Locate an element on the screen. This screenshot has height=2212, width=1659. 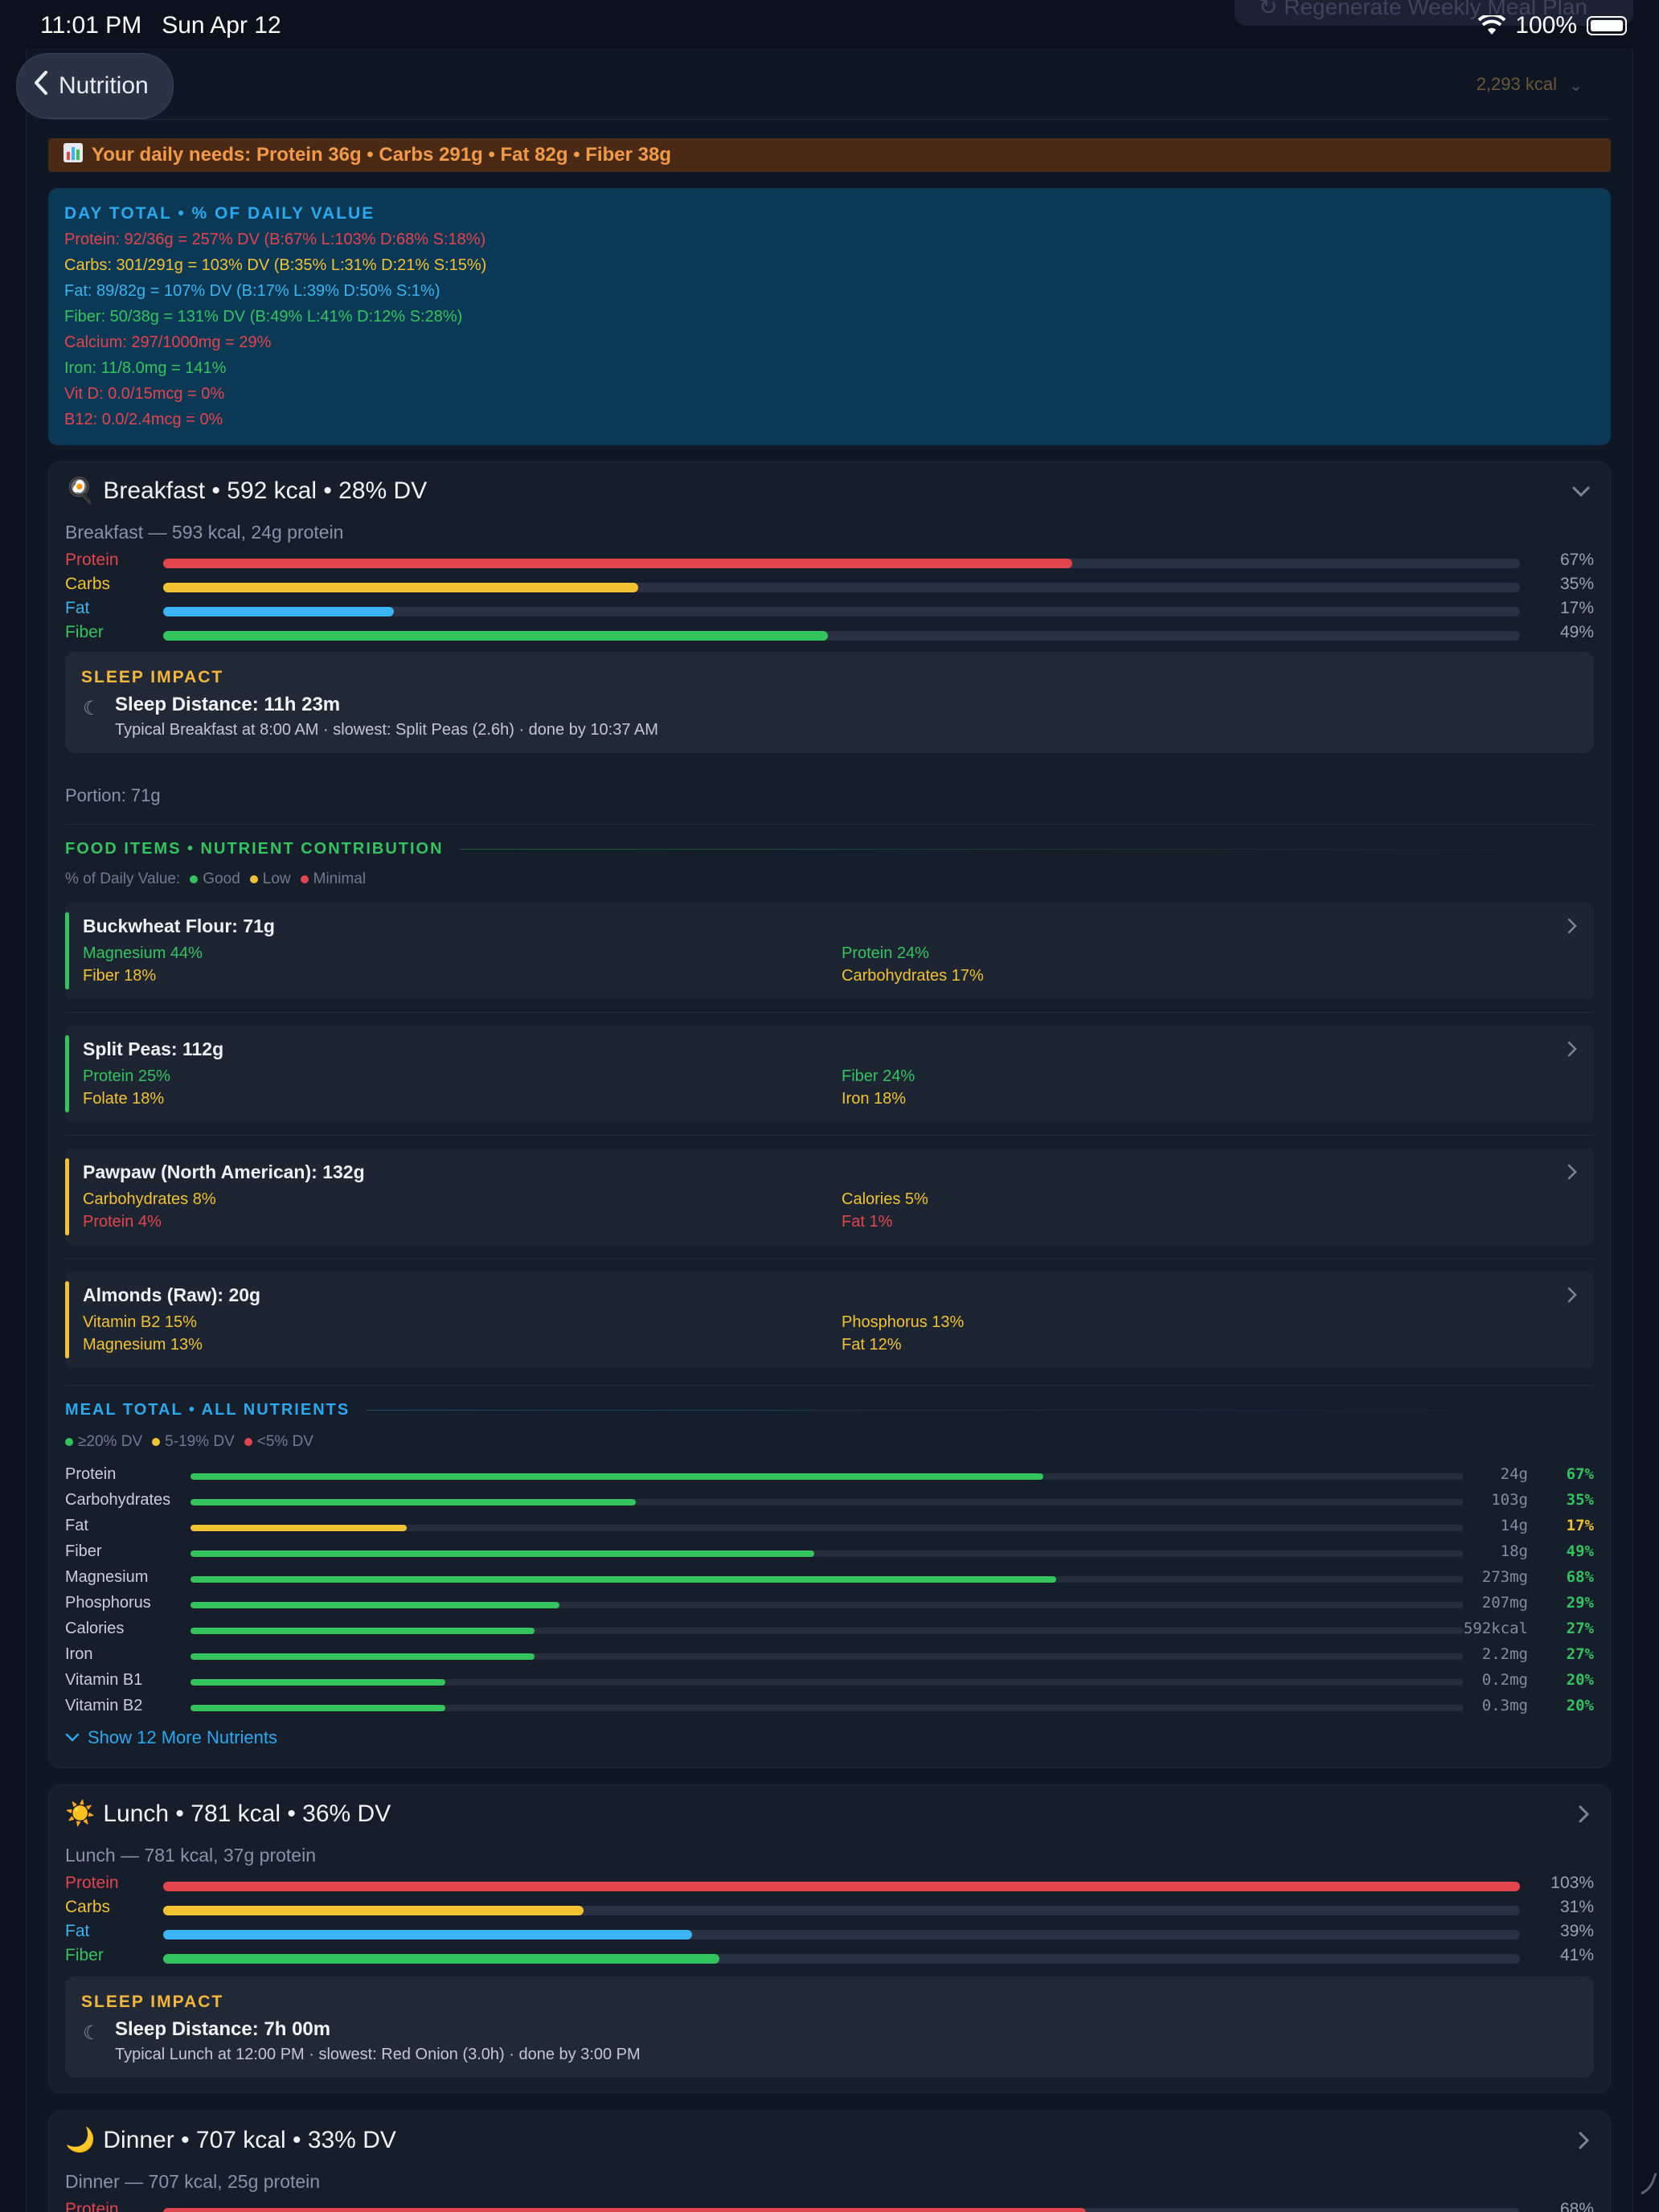
moon-emoji-icon: 🌙 is located at coordinates (80, 2140).